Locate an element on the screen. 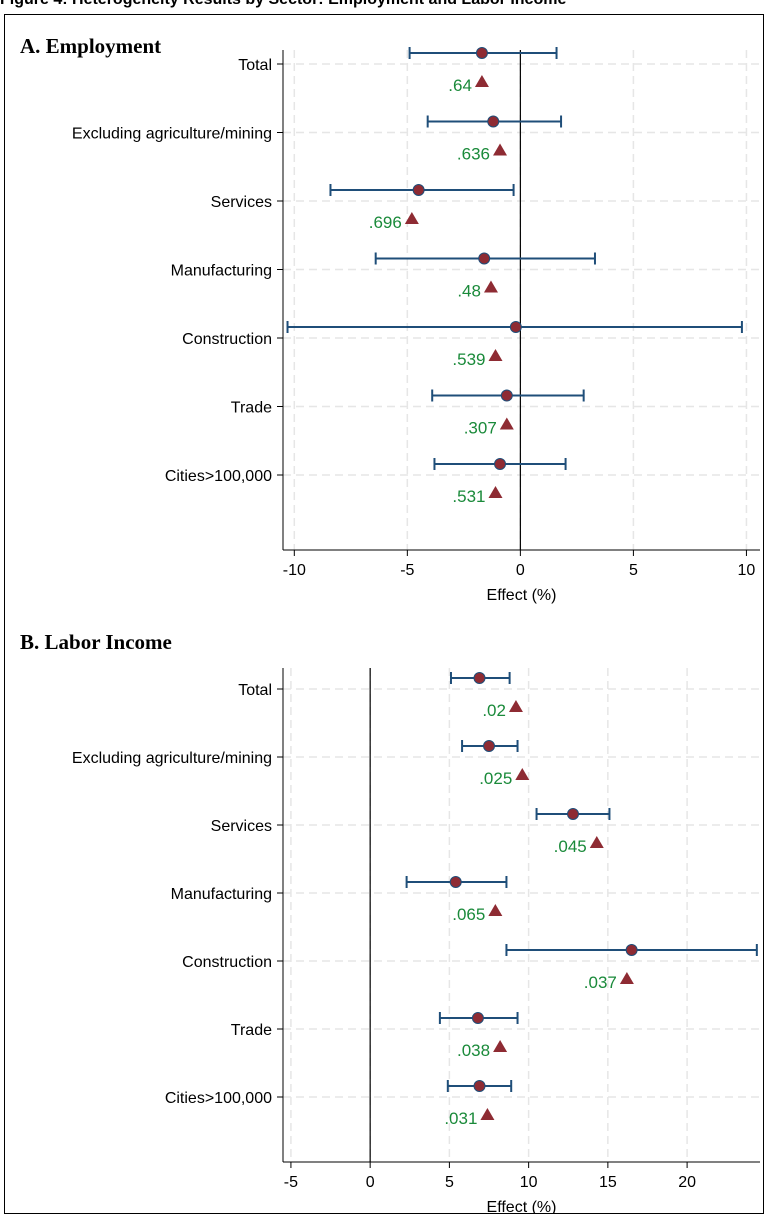  panel-title-employment: A. Employment is located at coordinates (91, 46).